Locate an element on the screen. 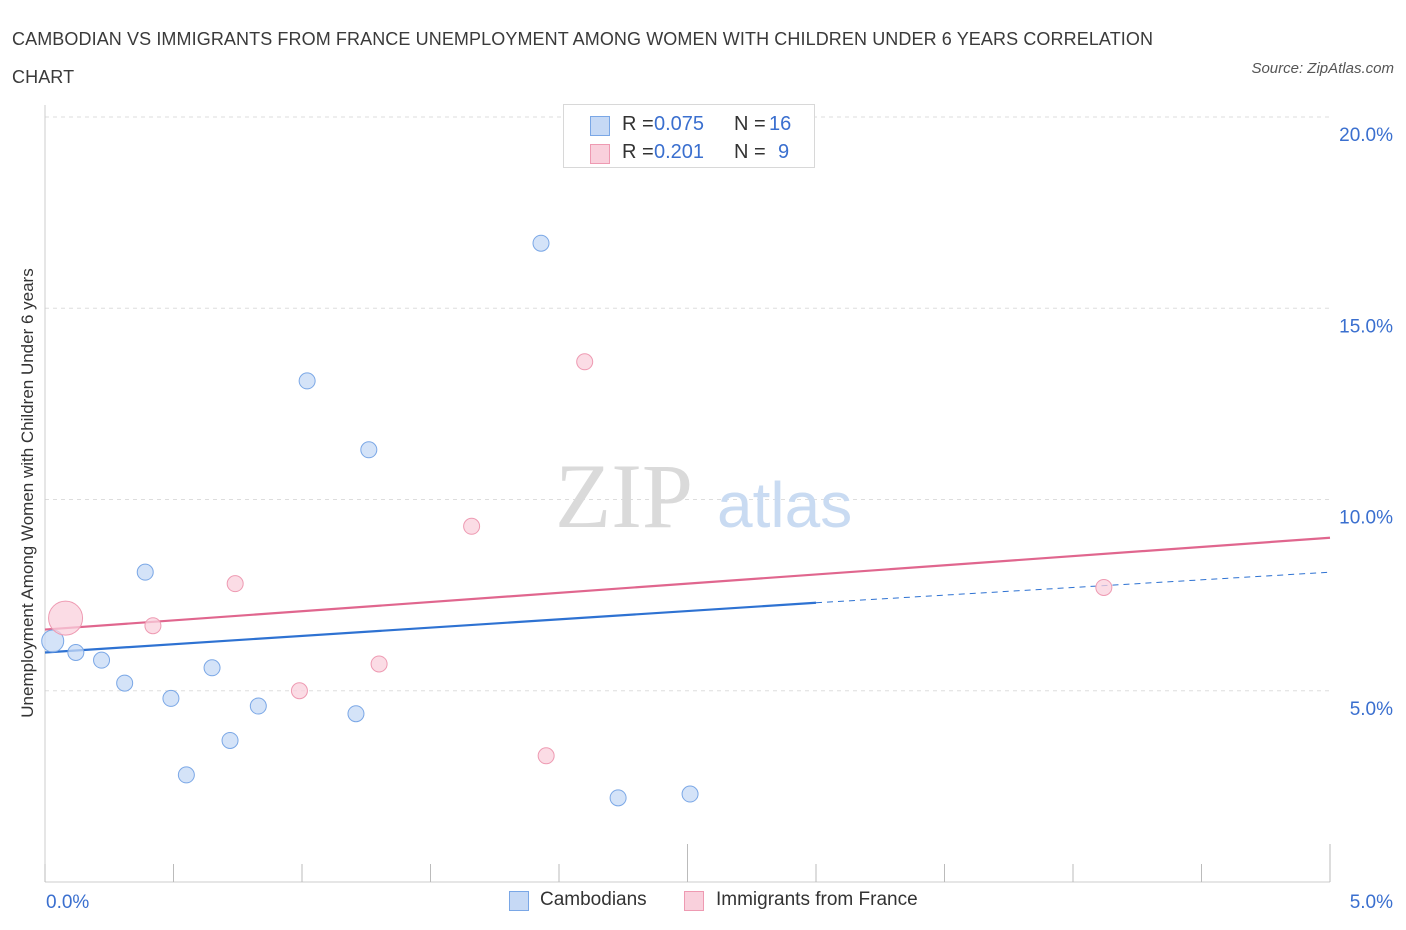  r-value: 0.075 is located at coordinates (679, 124).